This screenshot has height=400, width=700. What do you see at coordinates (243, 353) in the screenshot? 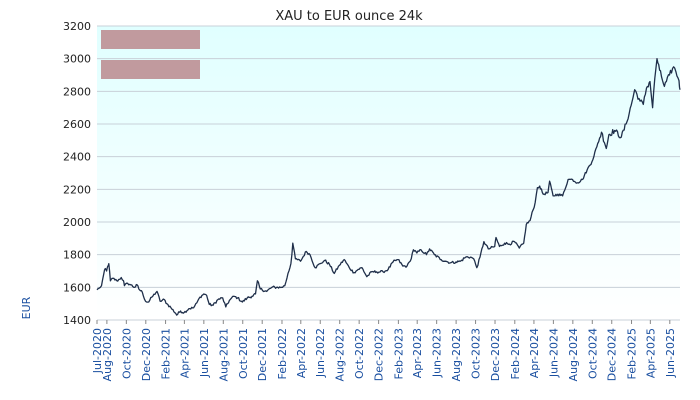
I see `x-tick-label-8: Oct-2021` at bounding box center [243, 353].